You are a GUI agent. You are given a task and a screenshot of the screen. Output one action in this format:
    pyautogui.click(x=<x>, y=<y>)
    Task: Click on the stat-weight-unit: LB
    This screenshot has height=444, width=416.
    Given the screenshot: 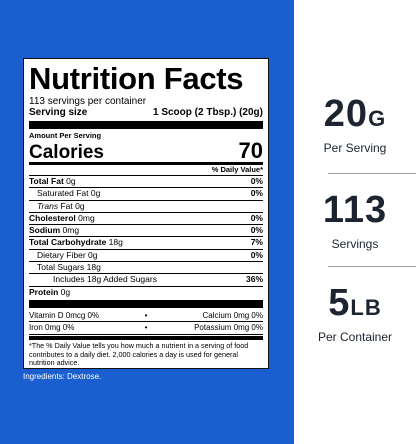 What is the action you would take?
    pyautogui.click(x=366, y=307)
    